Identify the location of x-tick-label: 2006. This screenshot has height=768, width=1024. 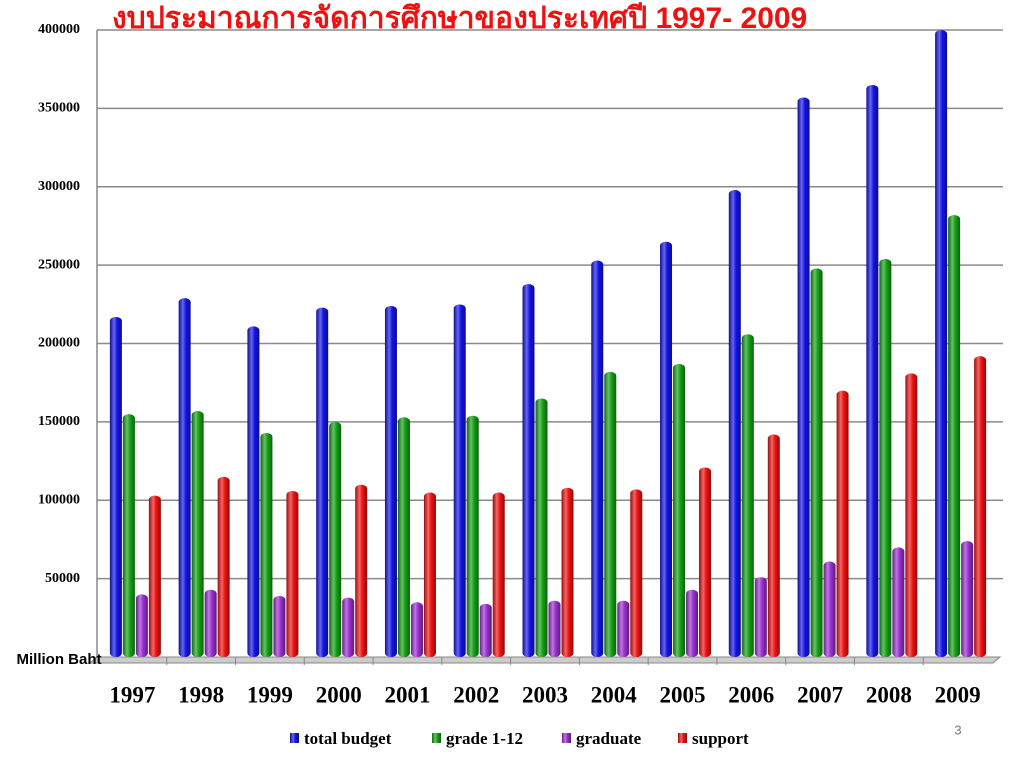
(751, 694).